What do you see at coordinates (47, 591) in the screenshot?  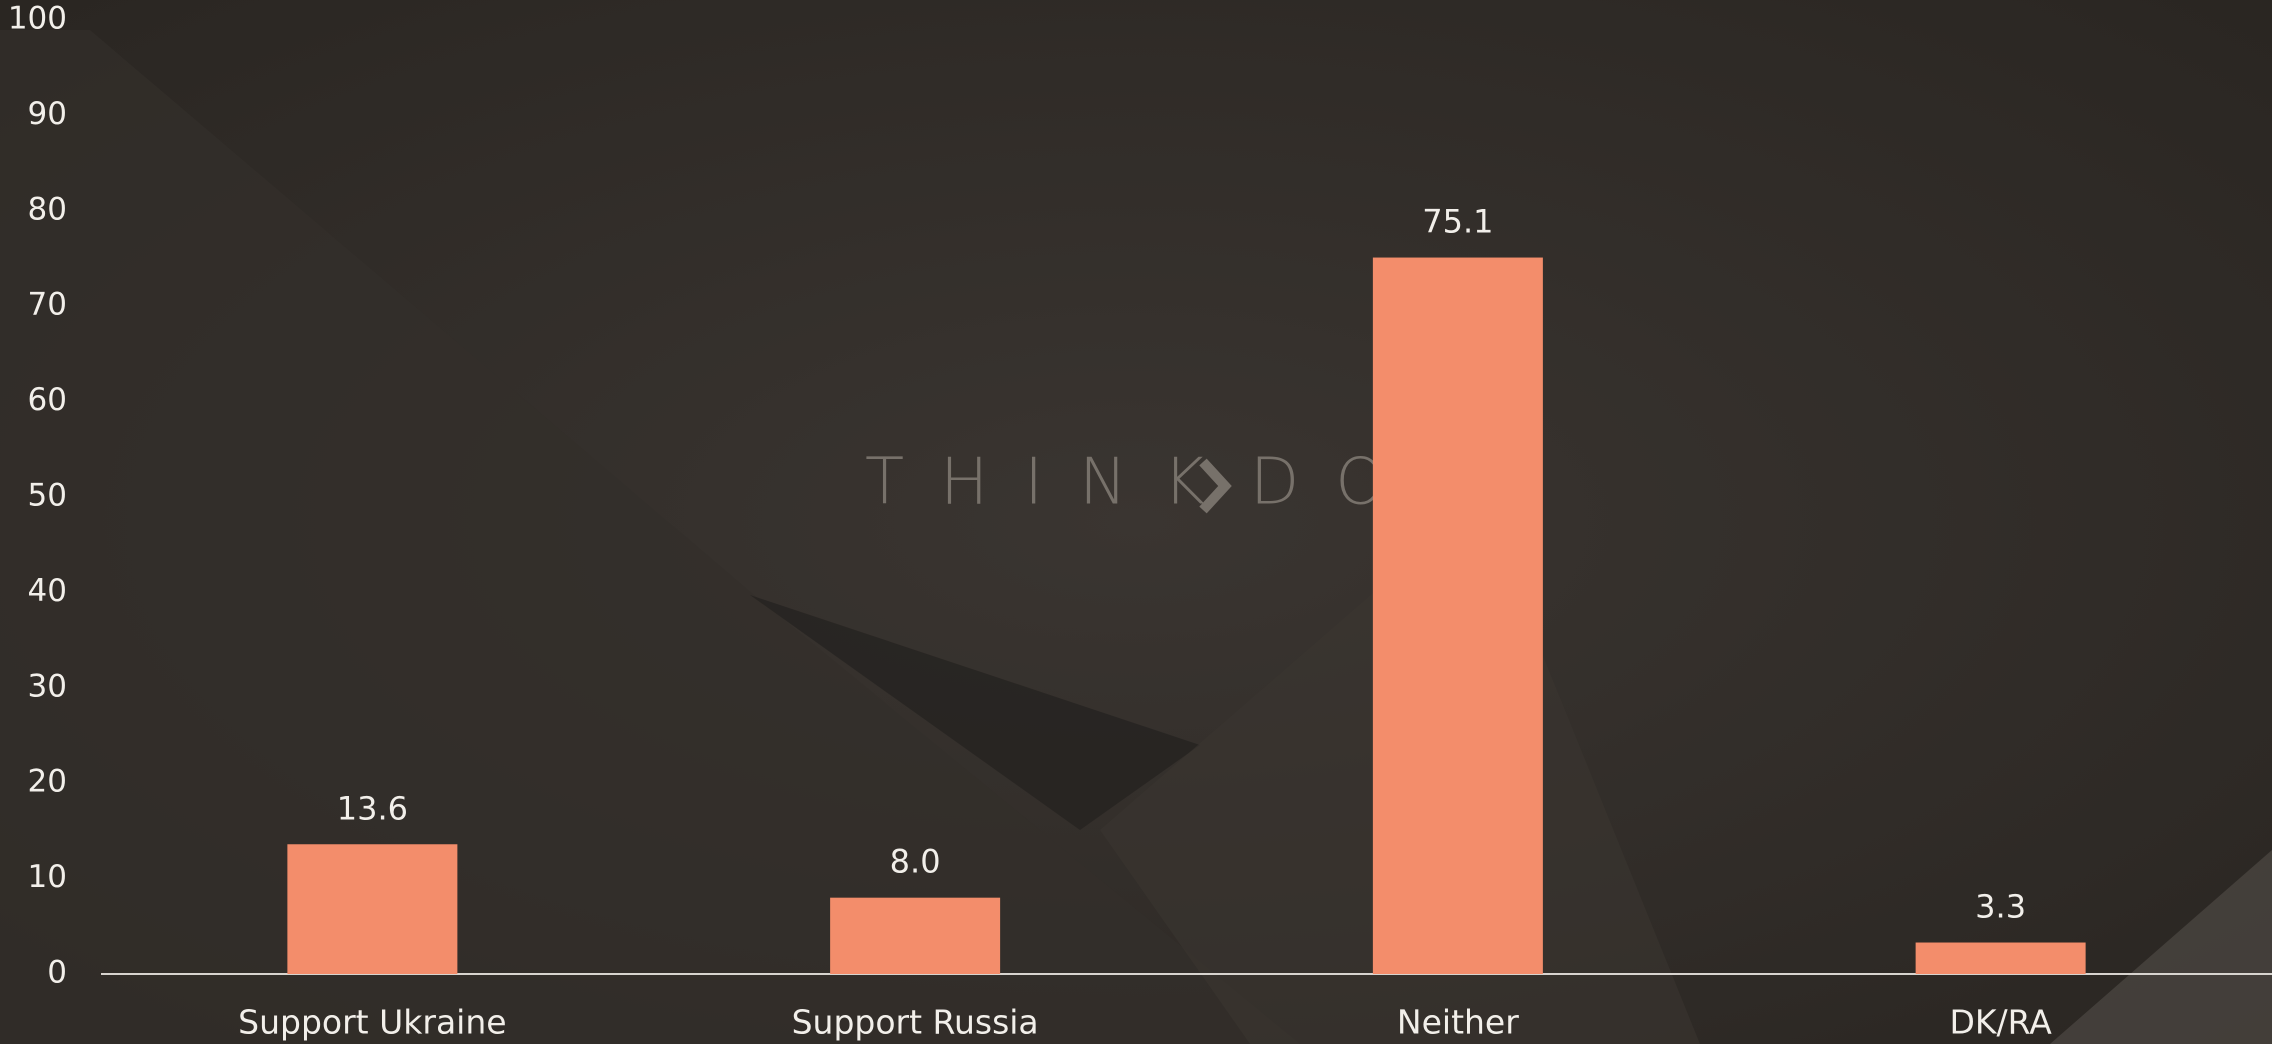 I see `y-tick-label: 40` at bounding box center [47, 591].